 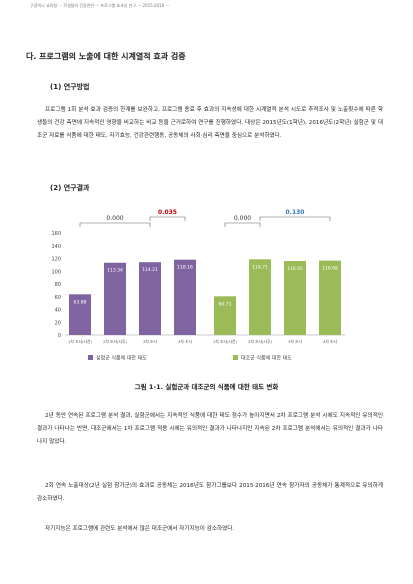 I want to click on subsection-heading-methods: (1) 연구방법, so click(x=70, y=87).